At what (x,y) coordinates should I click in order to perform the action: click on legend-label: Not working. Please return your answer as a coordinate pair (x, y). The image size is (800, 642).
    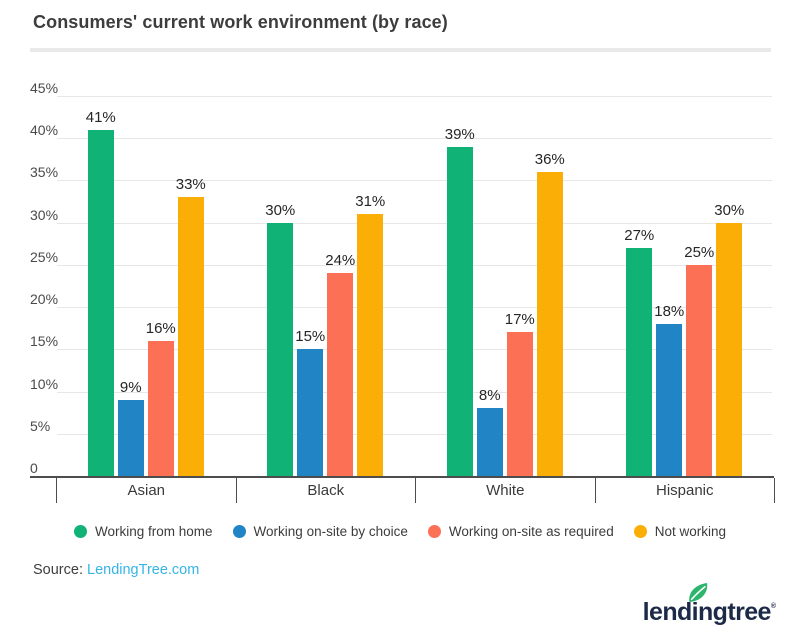
    Looking at the image, I should click on (690, 531).